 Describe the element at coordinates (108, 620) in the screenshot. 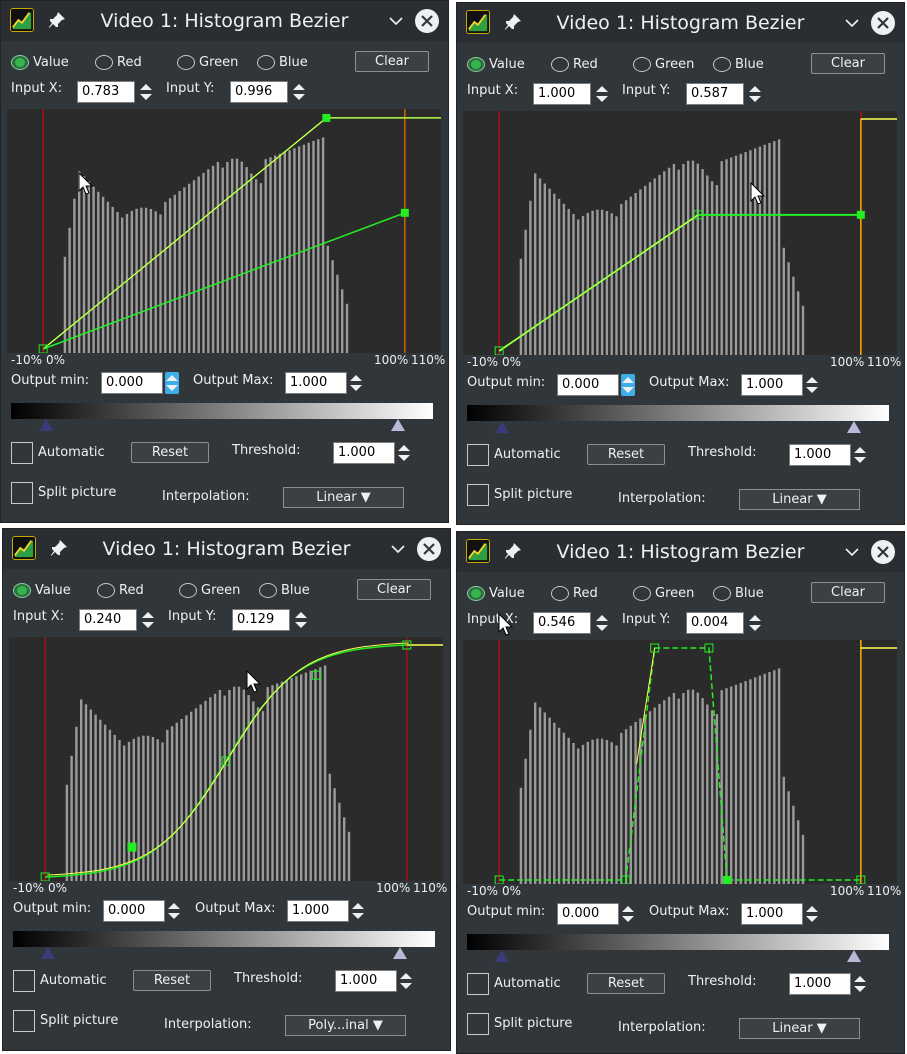

I see `input-x-field: 0.240` at that location.